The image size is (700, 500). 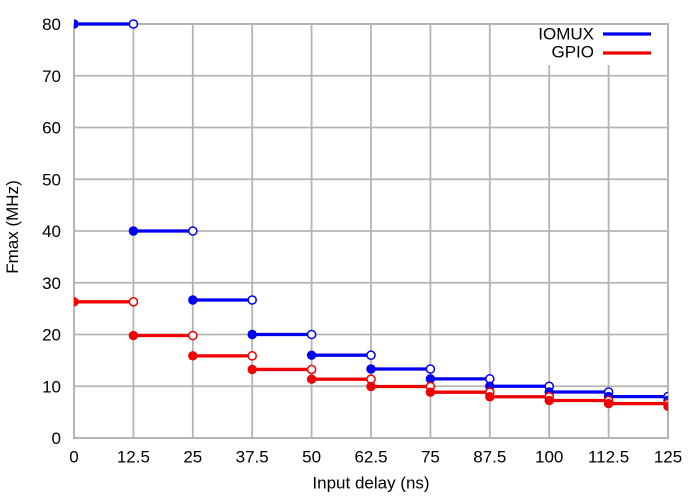 What do you see at coordinates (252, 457) in the screenshot?
I see `svg-text: 37.5` at bounding box center [252, 457].